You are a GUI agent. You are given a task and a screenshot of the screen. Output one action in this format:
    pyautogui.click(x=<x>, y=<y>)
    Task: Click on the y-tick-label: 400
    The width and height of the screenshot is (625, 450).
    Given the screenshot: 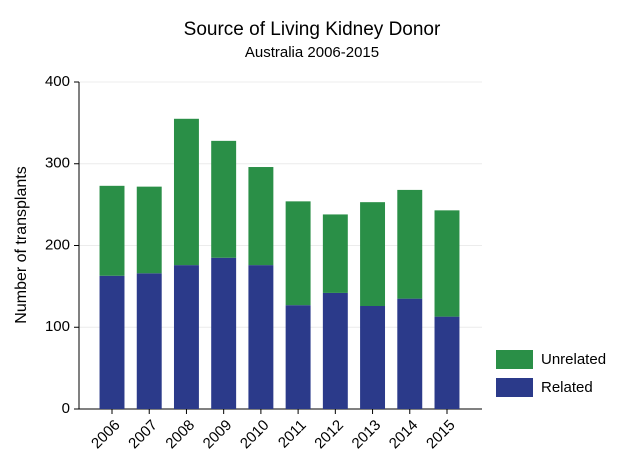 What is the action you would take?
    pyautogui.click(x=57, y=81)
    